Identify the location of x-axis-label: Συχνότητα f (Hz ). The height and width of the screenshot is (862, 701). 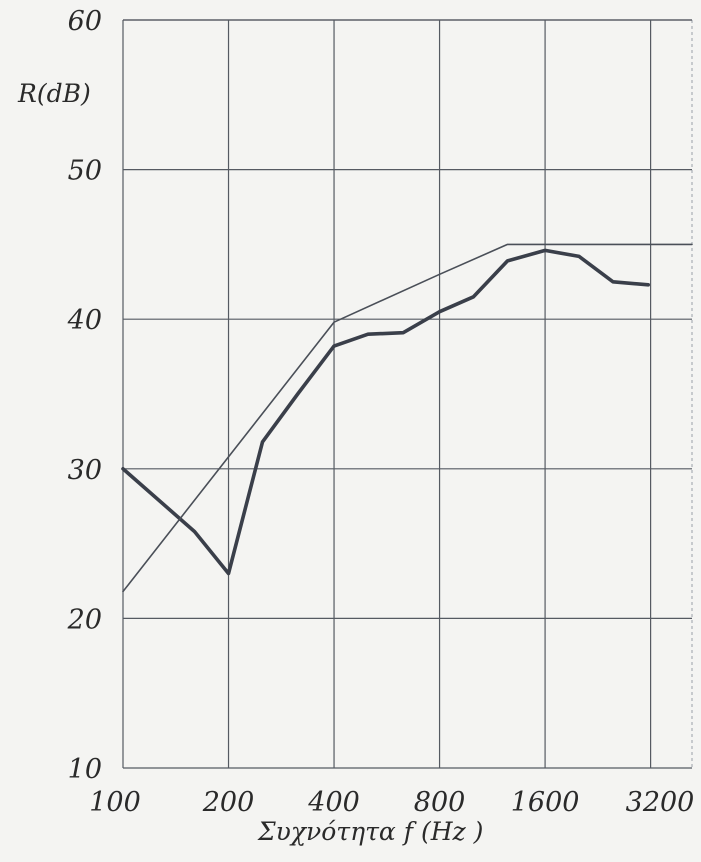
(370, 831).